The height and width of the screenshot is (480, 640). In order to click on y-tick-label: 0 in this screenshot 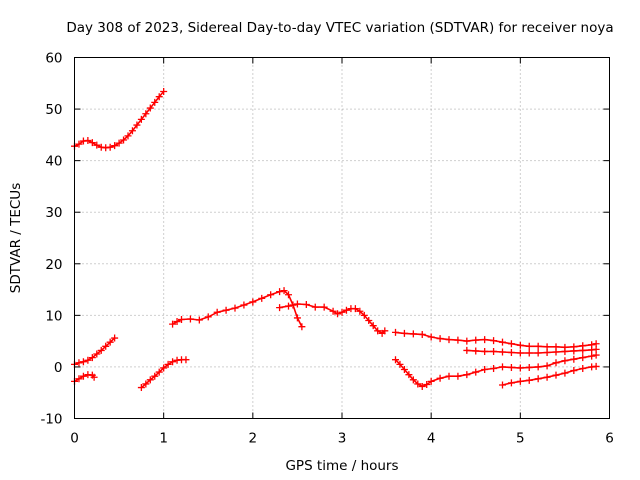, I will do `click(58, 368)`.